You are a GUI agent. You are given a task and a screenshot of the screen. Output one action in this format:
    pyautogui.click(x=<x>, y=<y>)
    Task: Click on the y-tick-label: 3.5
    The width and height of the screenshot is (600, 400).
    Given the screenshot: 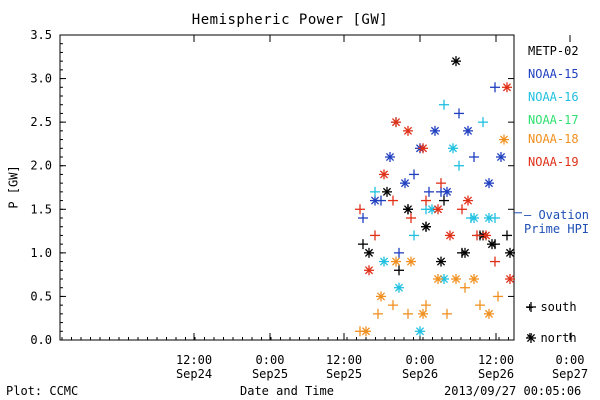 What is the action you would take?
    pyautogui.click(x=41, y=35)
    